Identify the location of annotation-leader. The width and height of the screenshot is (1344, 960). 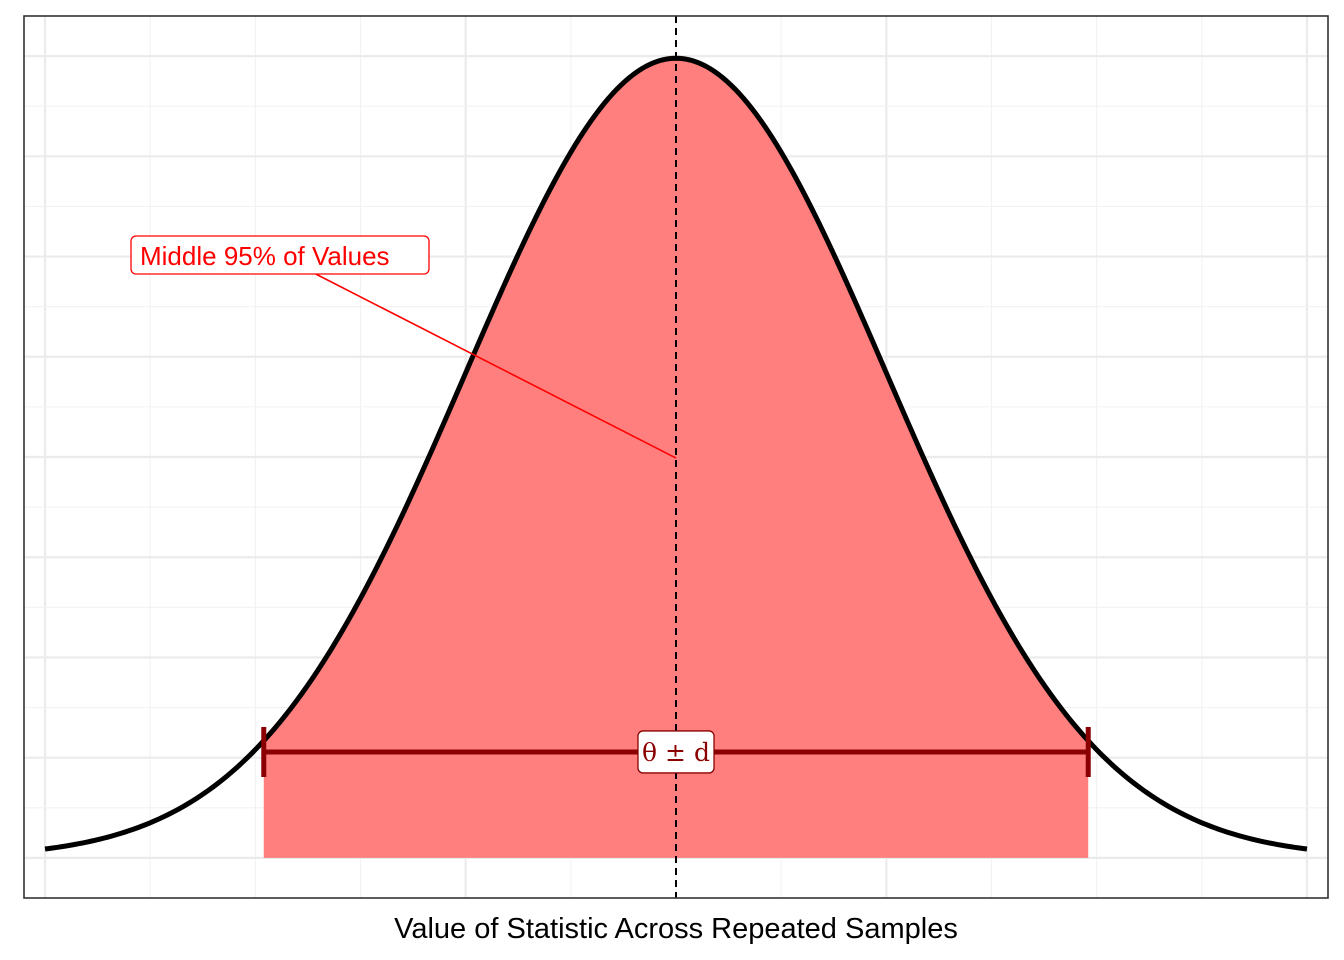
(496, 366).